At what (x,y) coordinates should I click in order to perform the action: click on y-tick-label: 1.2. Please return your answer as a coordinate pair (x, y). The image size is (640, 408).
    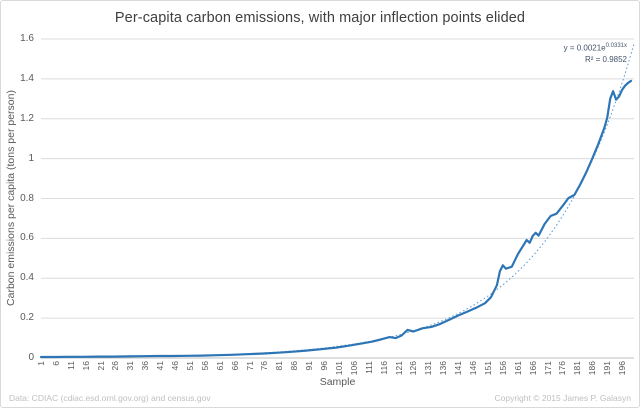
    Looking at the image, I should click on (27, 118).